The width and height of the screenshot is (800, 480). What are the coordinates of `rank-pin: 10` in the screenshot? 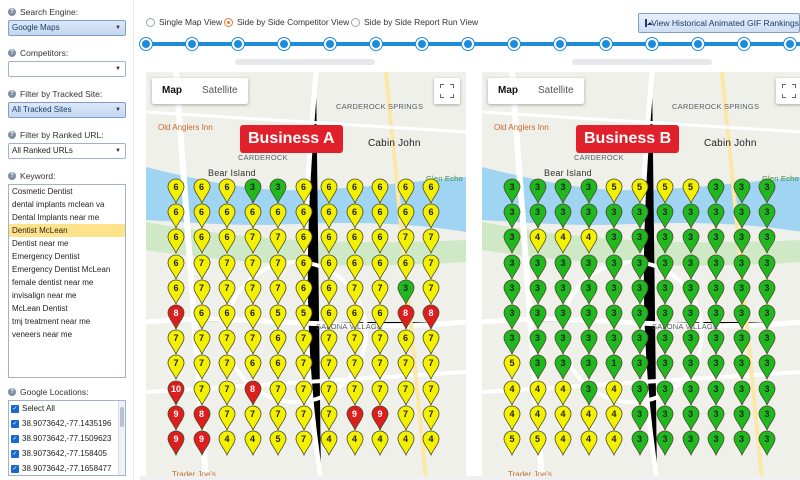 It's located at (176, 393).